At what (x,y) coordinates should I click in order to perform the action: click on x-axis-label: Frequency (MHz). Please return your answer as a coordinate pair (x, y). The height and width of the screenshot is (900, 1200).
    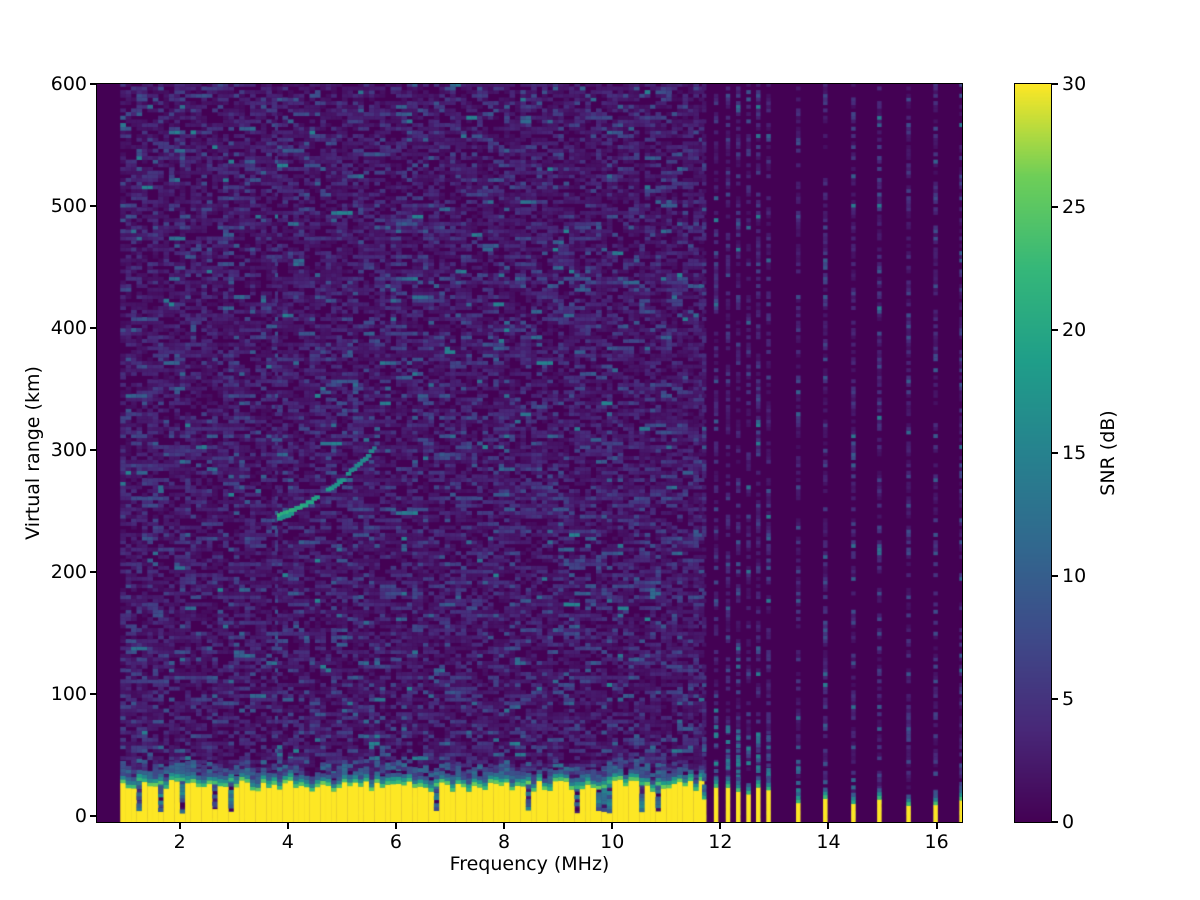
    Looking at the image, I should click on (529, 864).